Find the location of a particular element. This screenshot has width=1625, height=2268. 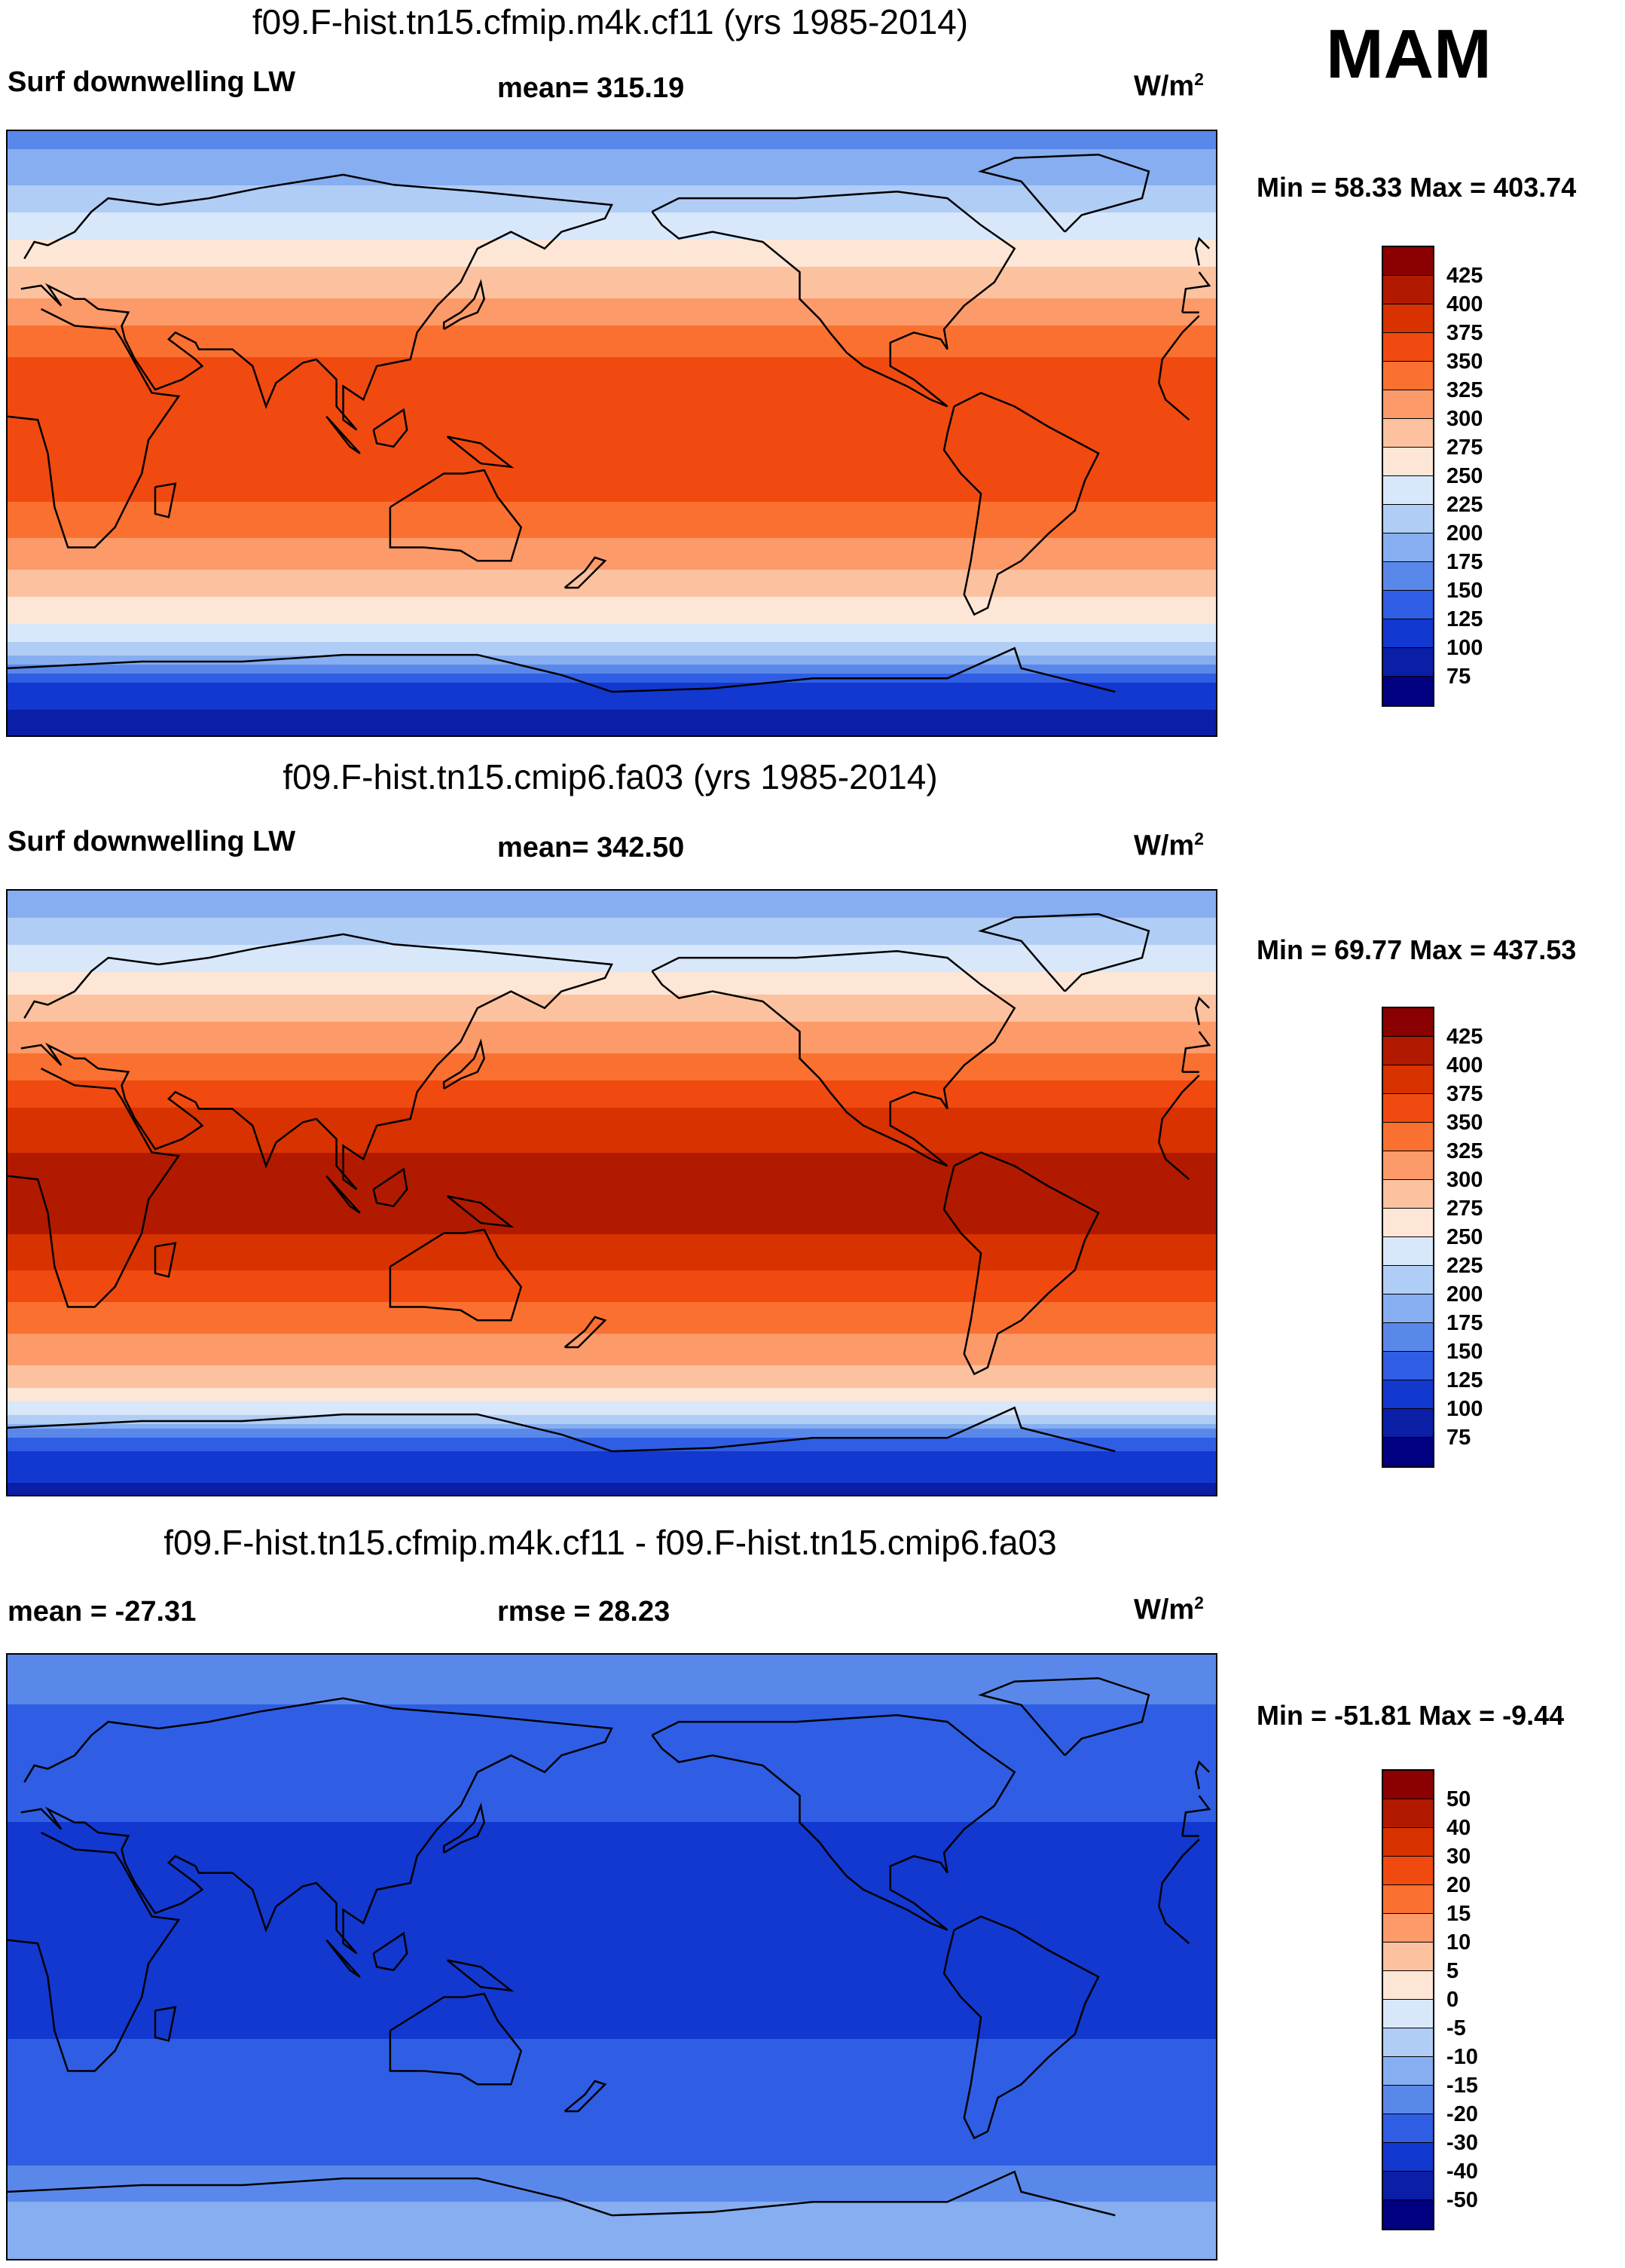

colorbar-tick-label: 325 is located at coordinates (1464, 390).